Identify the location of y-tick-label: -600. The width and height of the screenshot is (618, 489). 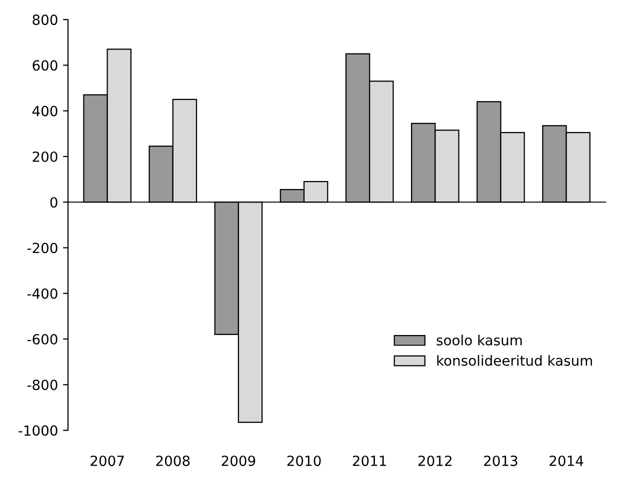
(42, 339).